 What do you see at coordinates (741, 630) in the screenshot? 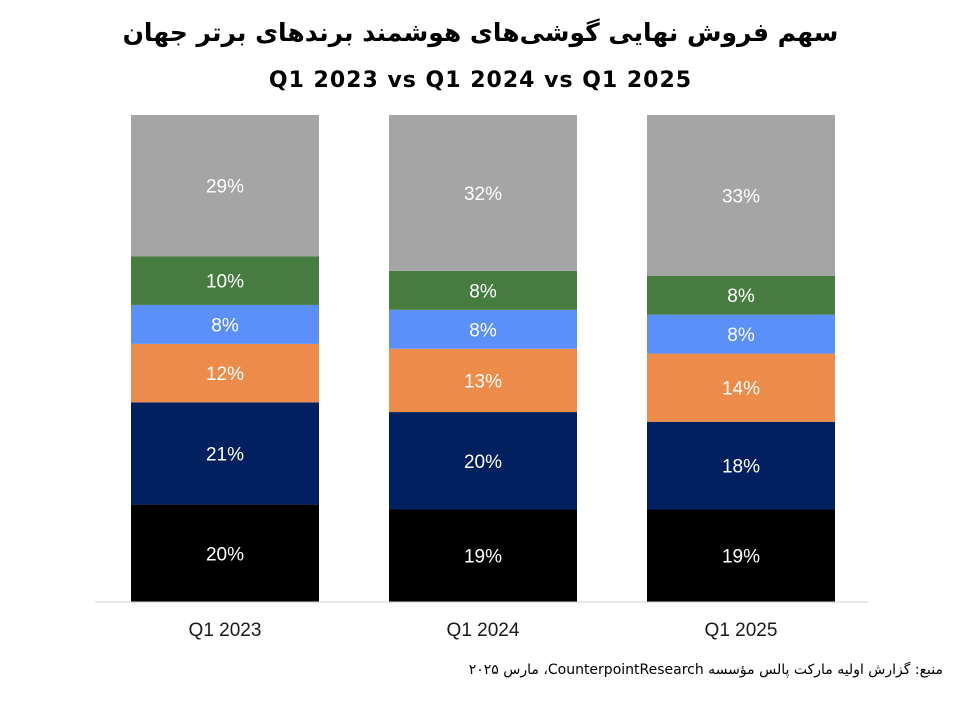
I see `category-label-2: Q1 2025` at bounding box center [741, 630].